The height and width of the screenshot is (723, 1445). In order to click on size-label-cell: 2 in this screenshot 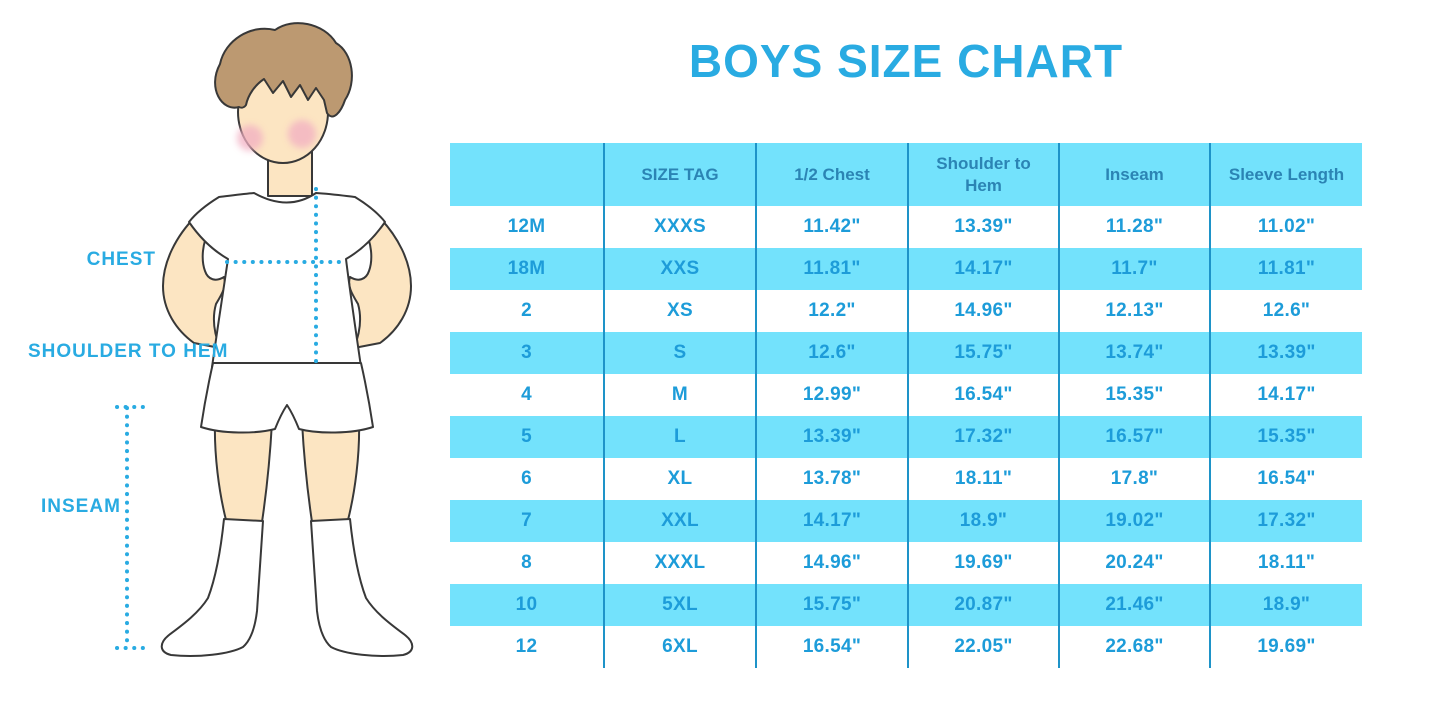, I will do `click(526, 310)`.